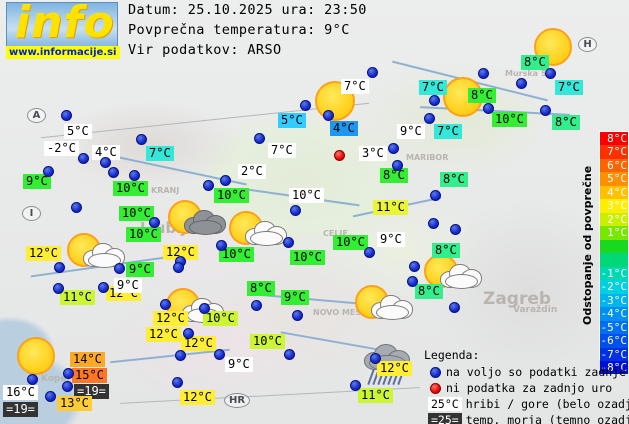  What do you see at coordinates (339, 155) in the screenshot?
I see `station-dot-no-data` at bounding box center [339, 155].